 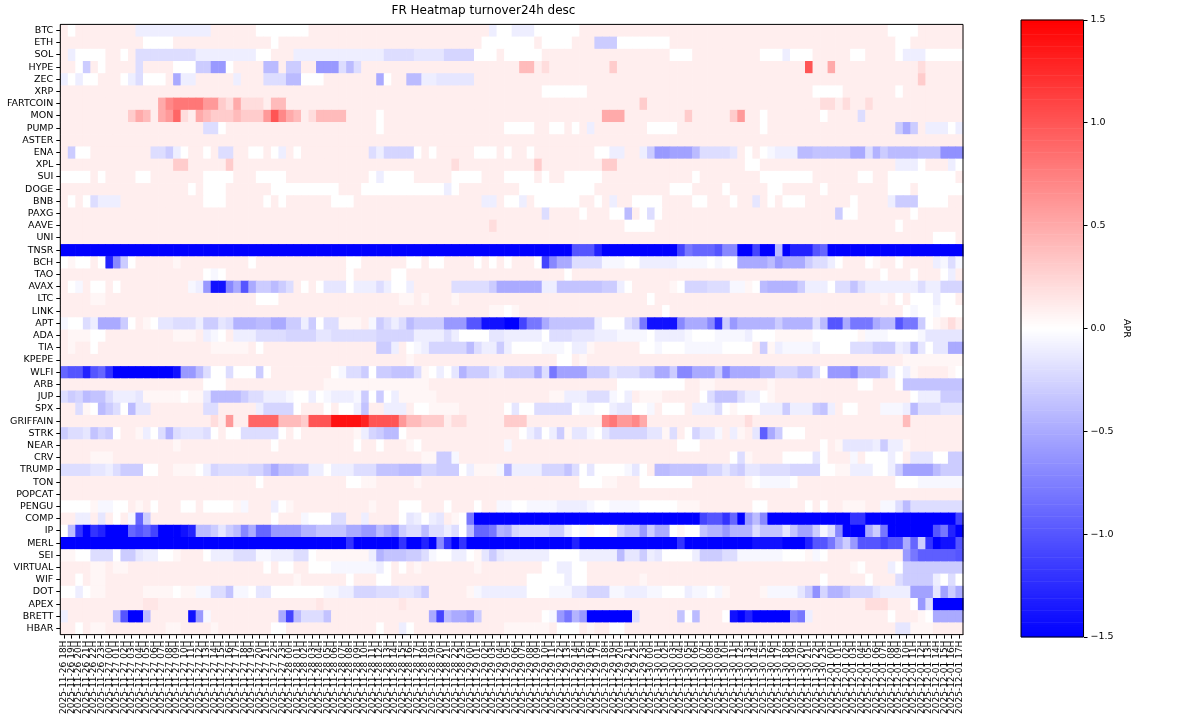 I want to click on color-bar-label: 0.5, so click(x=1098, y=225).